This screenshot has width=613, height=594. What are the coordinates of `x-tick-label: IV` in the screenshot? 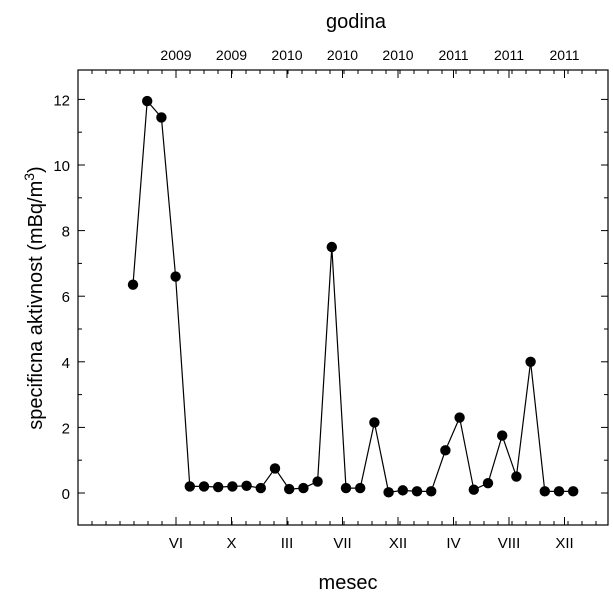 It's located at (453, 543).